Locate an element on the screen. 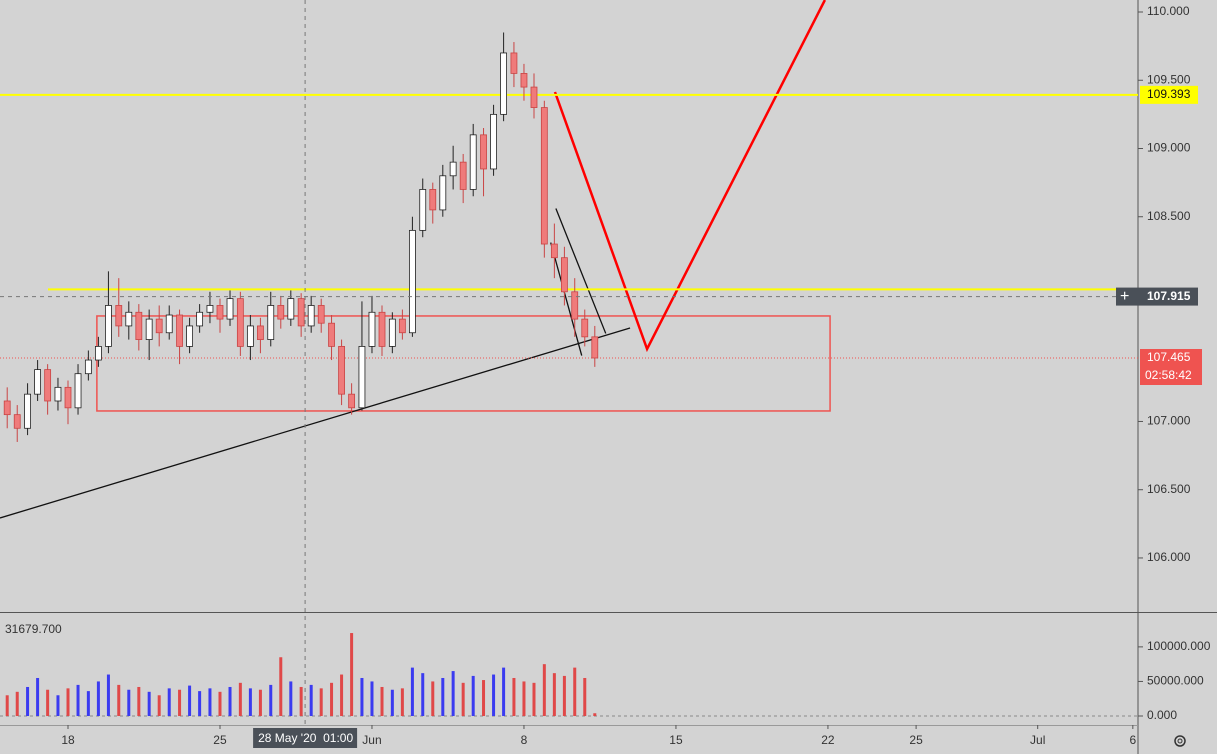  crosshair-price-bg is located at coordinates (1157, 296).